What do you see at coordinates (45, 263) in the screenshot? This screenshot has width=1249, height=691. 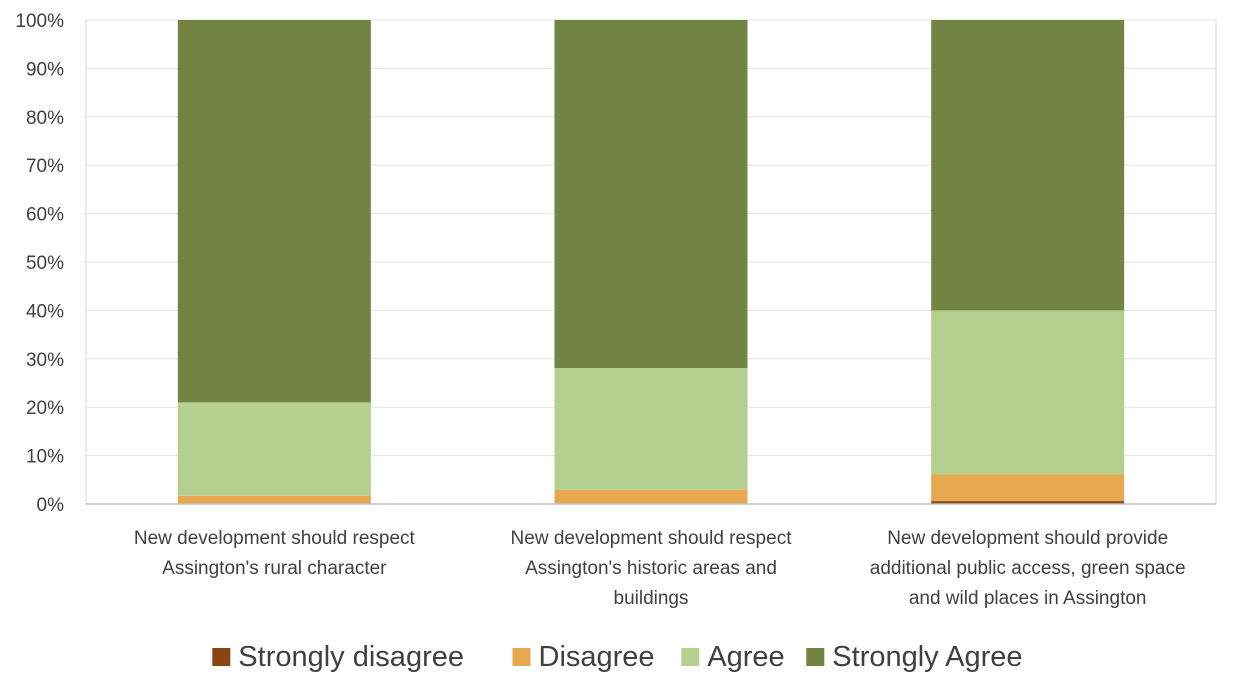 I see `y-tick-label: 50%` at bounding box center [45, 263].